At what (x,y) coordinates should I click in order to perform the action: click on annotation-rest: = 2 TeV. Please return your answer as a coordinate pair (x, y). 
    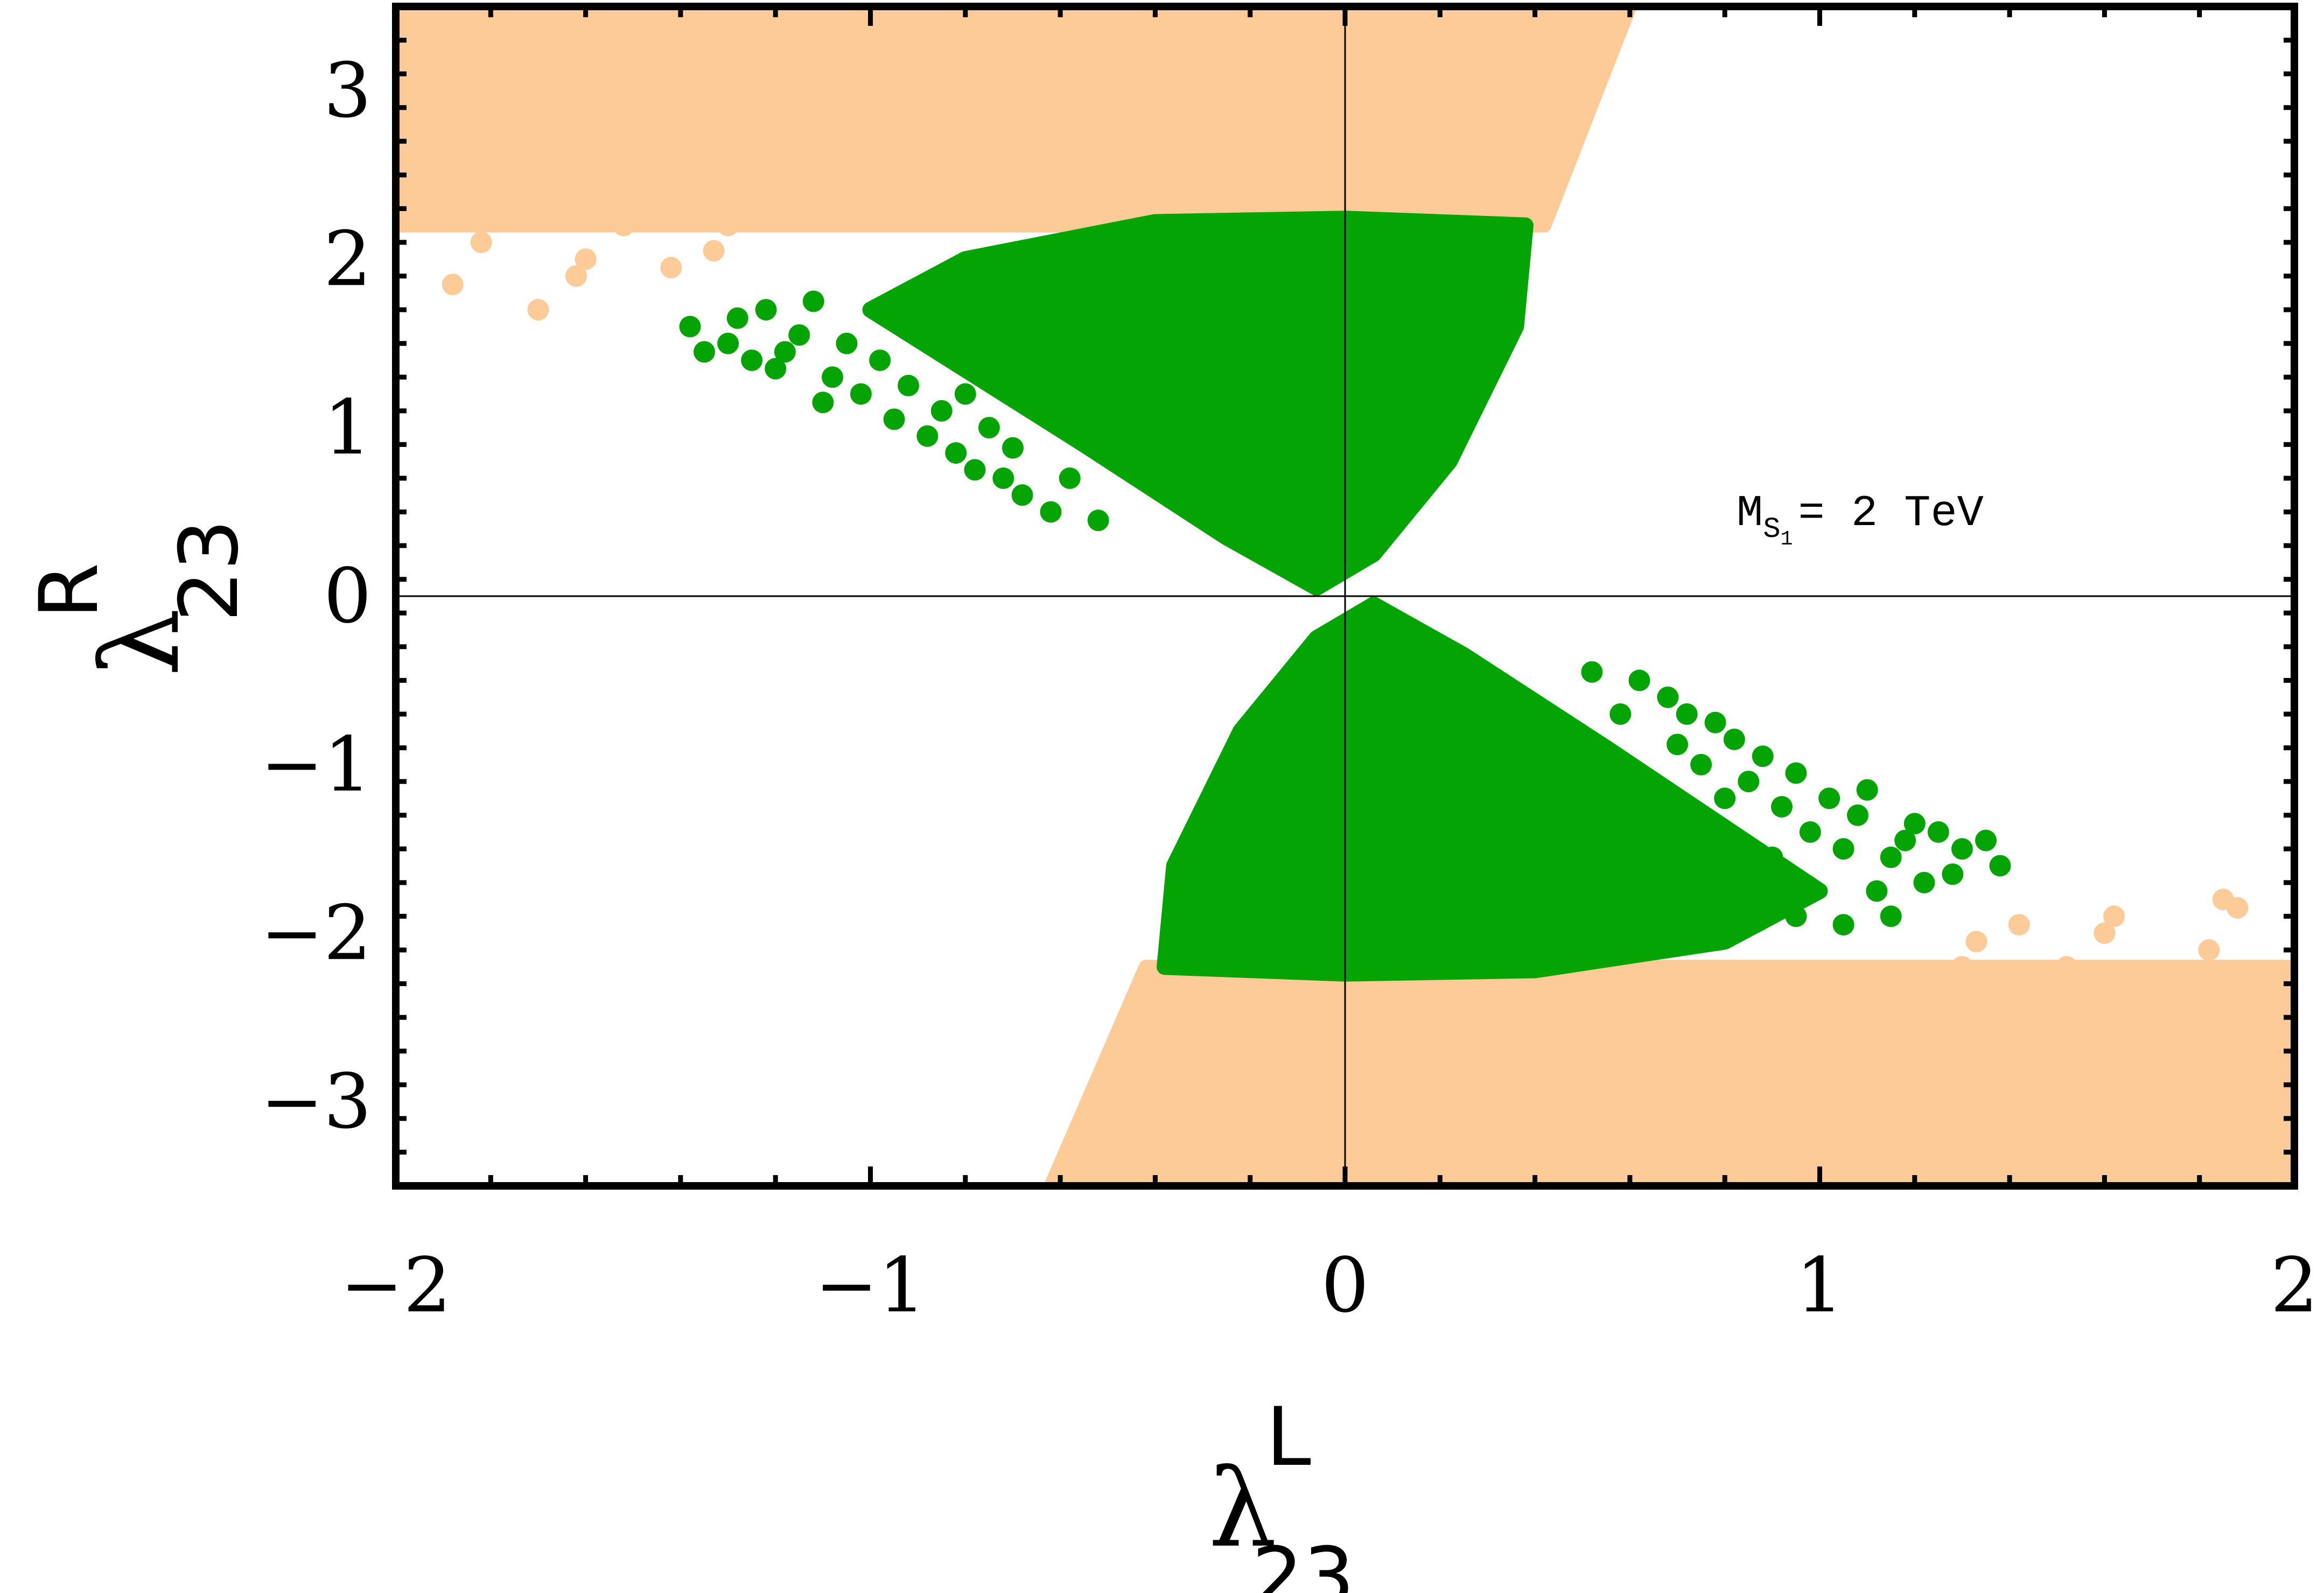
    Looking at the image, I should click on (1890, 513).